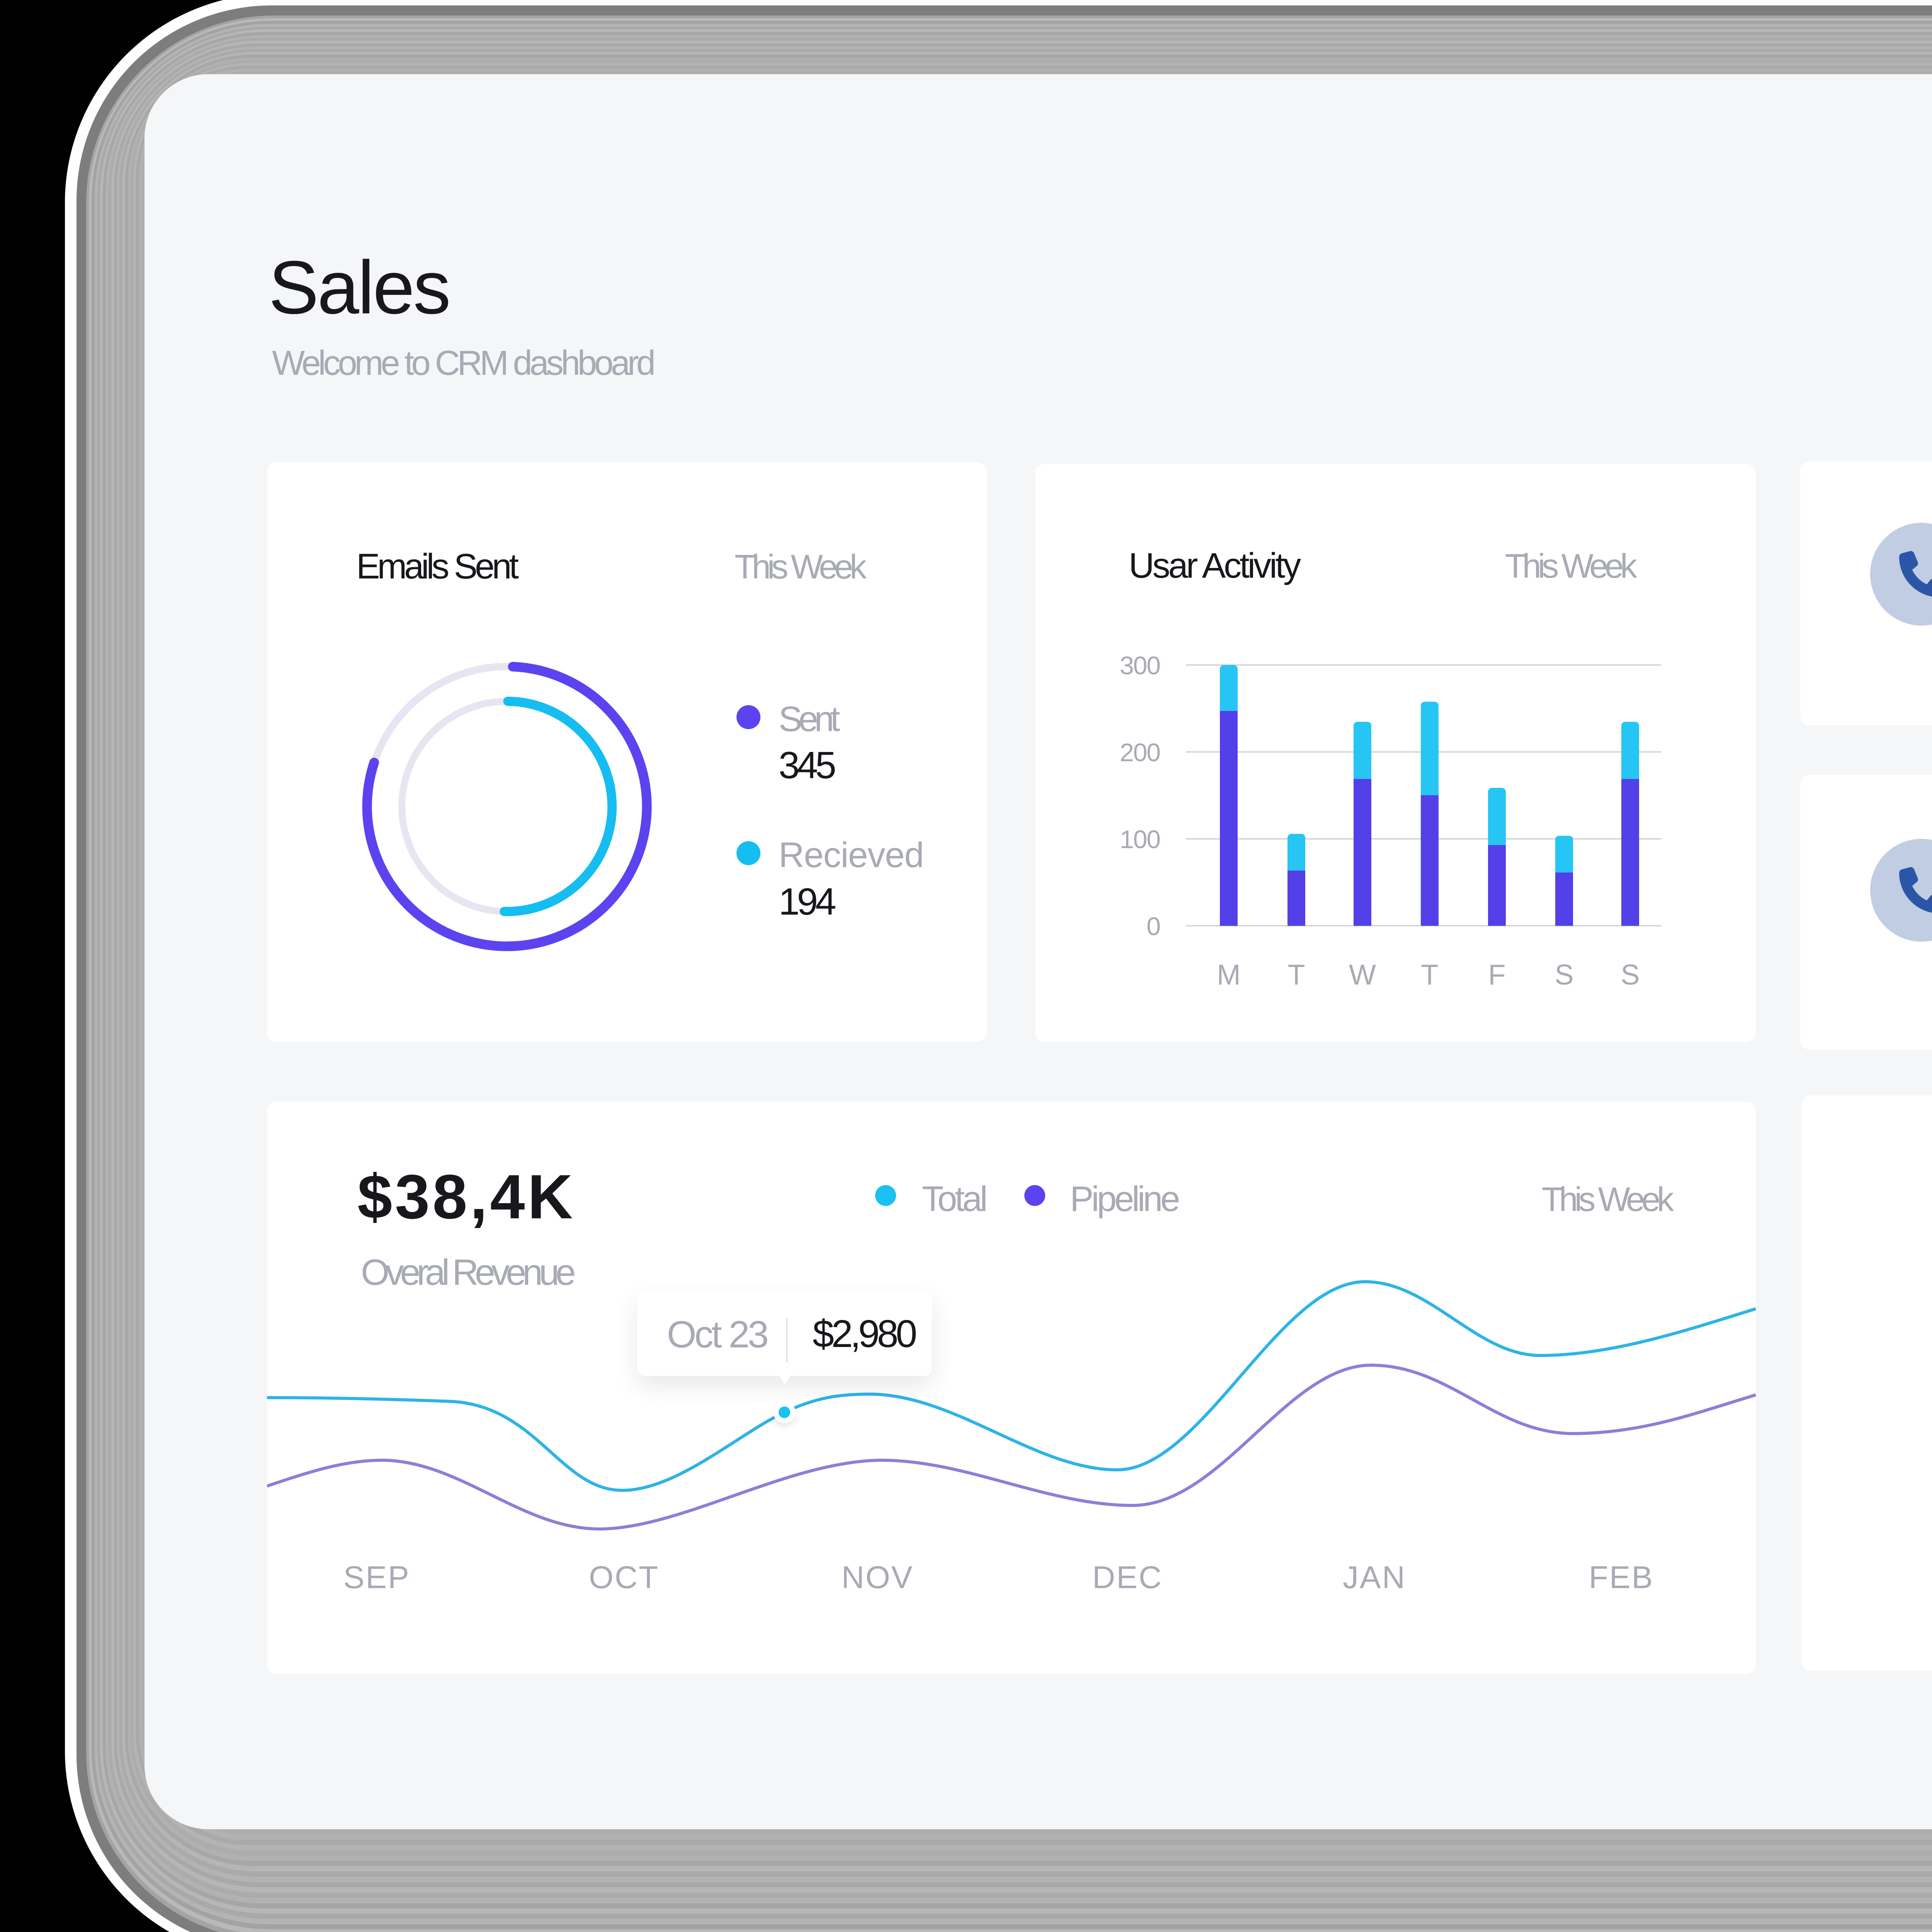  What do you see at coordinates (1140, 666) in the screenshot?
I see `svg-text: 300` at bounding box center [1140, 666].